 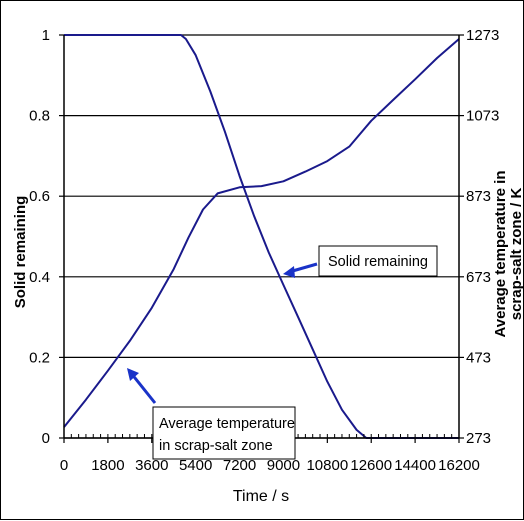 I want to click on temp-callout-arrow, so click(x=143, y=388).